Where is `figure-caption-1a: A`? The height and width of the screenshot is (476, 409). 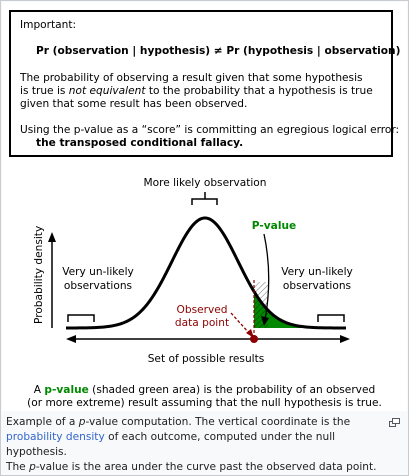
figure-caption-1a: A is located at coordinates (39, 390).